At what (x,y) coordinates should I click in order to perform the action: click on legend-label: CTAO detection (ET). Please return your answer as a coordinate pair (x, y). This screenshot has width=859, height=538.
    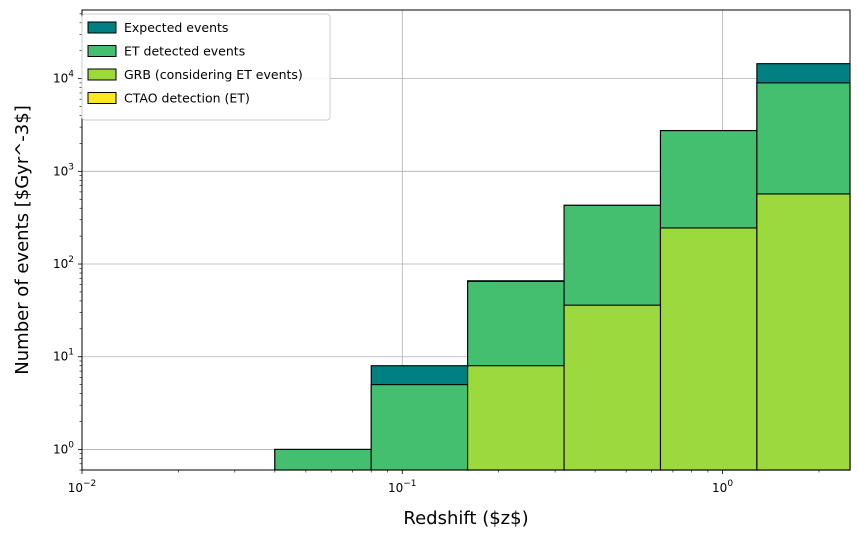
    Looking at the image, I should click on (187, 98).